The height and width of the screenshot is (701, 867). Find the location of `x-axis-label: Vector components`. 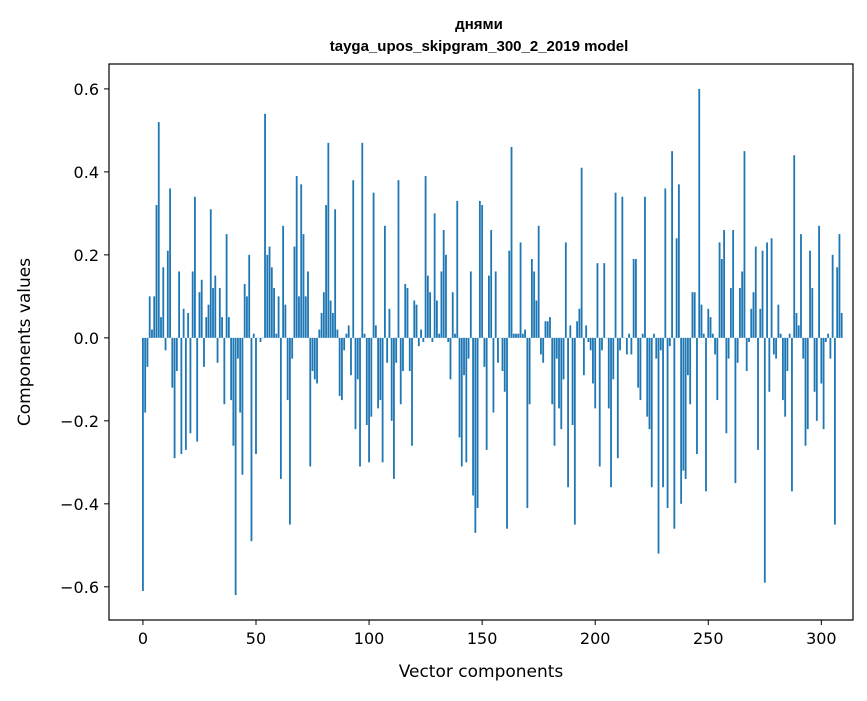

x-axis-label: Vector components is located at coordinates (481, 672).